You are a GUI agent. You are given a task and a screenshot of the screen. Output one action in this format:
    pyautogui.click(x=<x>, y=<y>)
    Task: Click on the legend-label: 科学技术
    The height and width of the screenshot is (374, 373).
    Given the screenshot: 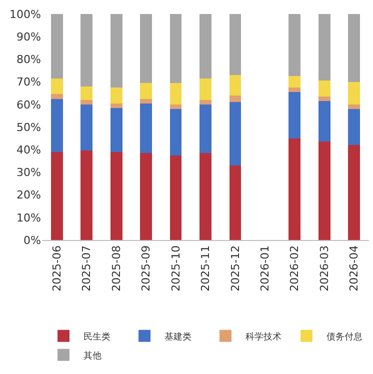 What is the action you would take?
    pyautogui.click(x=264, y=336)
    